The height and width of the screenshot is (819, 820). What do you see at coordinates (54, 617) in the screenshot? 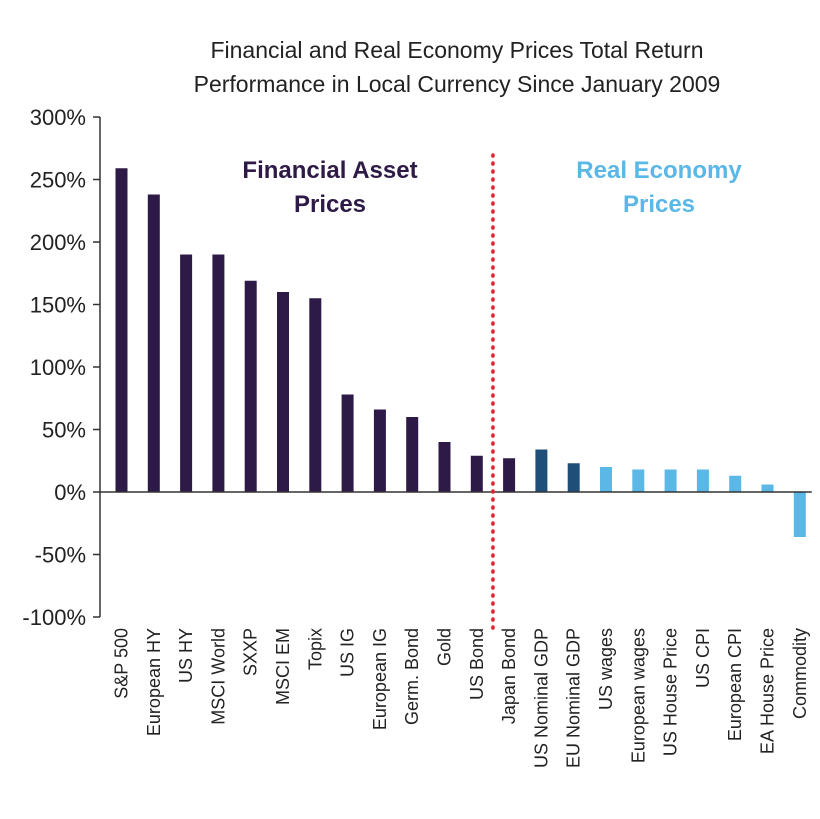
I see `y-tick-label: -100%` at bounding box center [54, 617].